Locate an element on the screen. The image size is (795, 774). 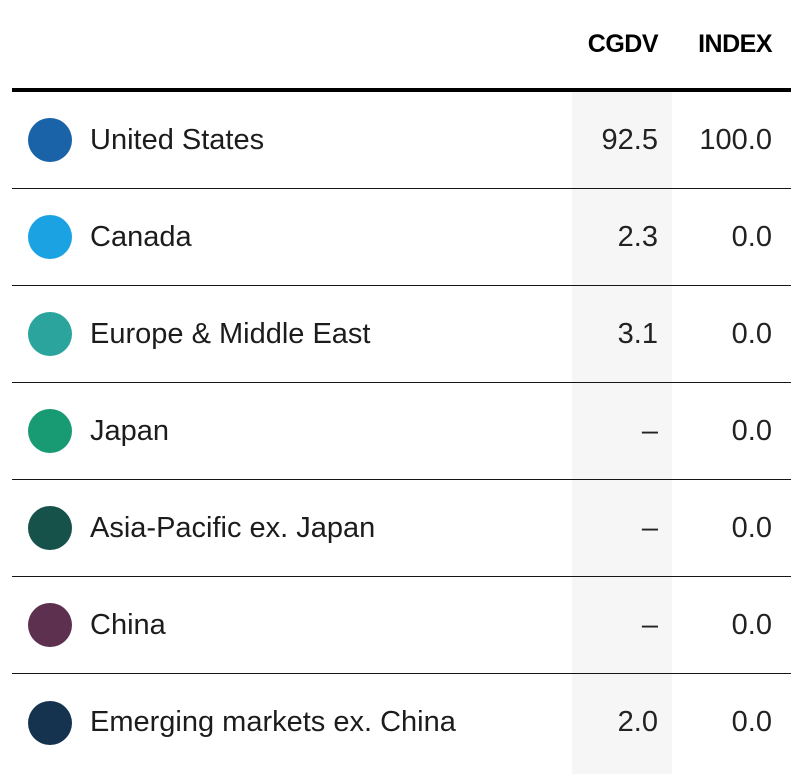
cgdv-value: 2.3 is located at coordinates (637, 236).